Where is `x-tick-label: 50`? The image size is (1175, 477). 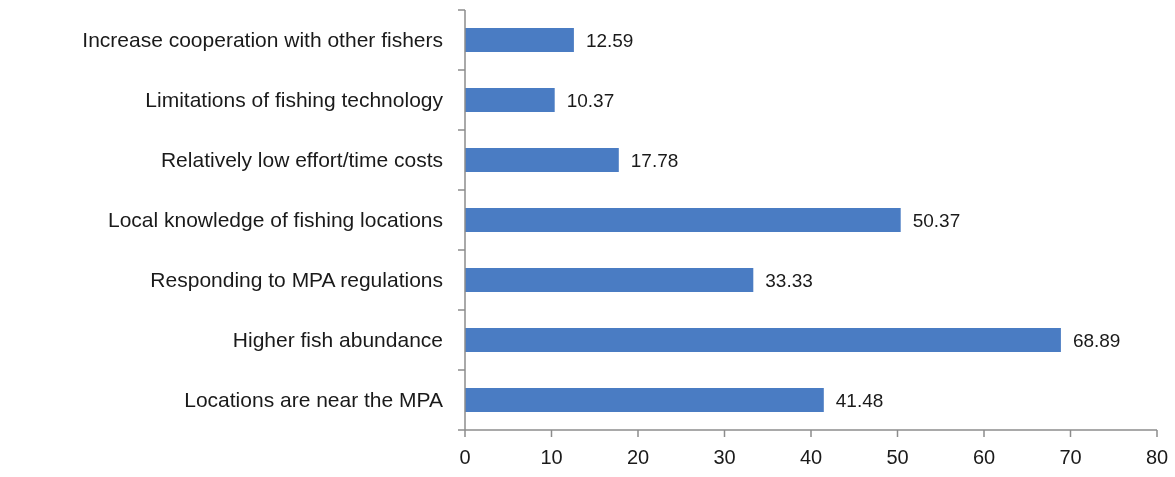 x-tick-label: 50 is located at coordinates (897, 457).